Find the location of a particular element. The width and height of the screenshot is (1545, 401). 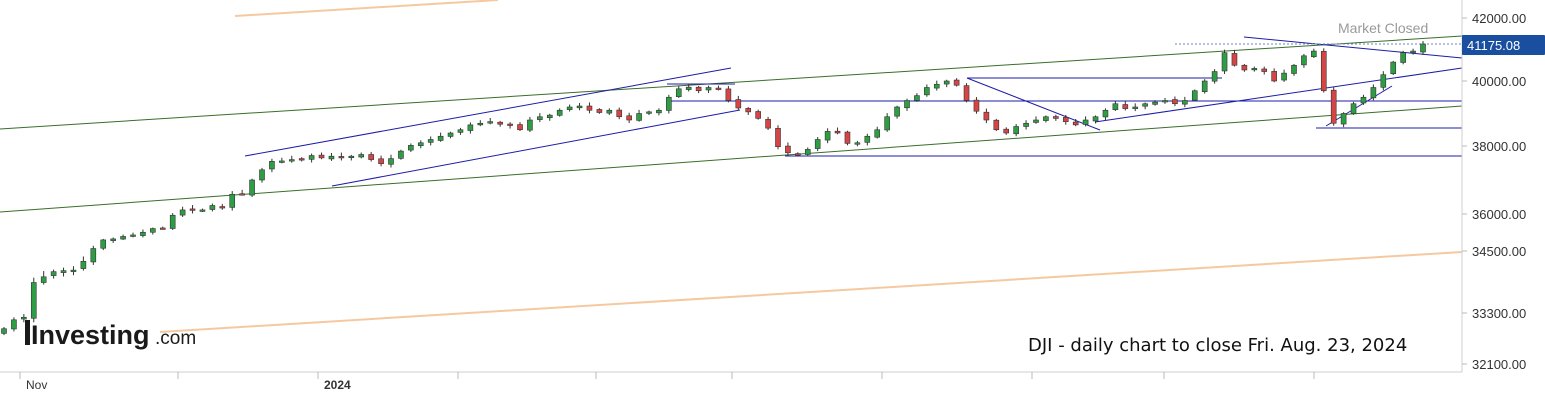

y-tick-label: 32100.00 is located at coordinates (1499, 364).